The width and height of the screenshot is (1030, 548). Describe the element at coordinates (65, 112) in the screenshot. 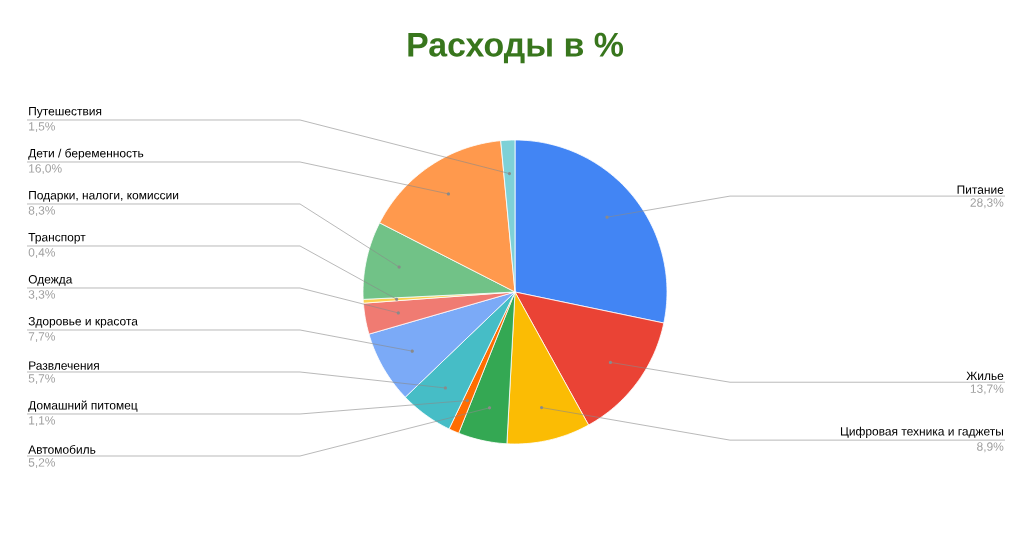

I see `slice-label: Путешествия` at that location.